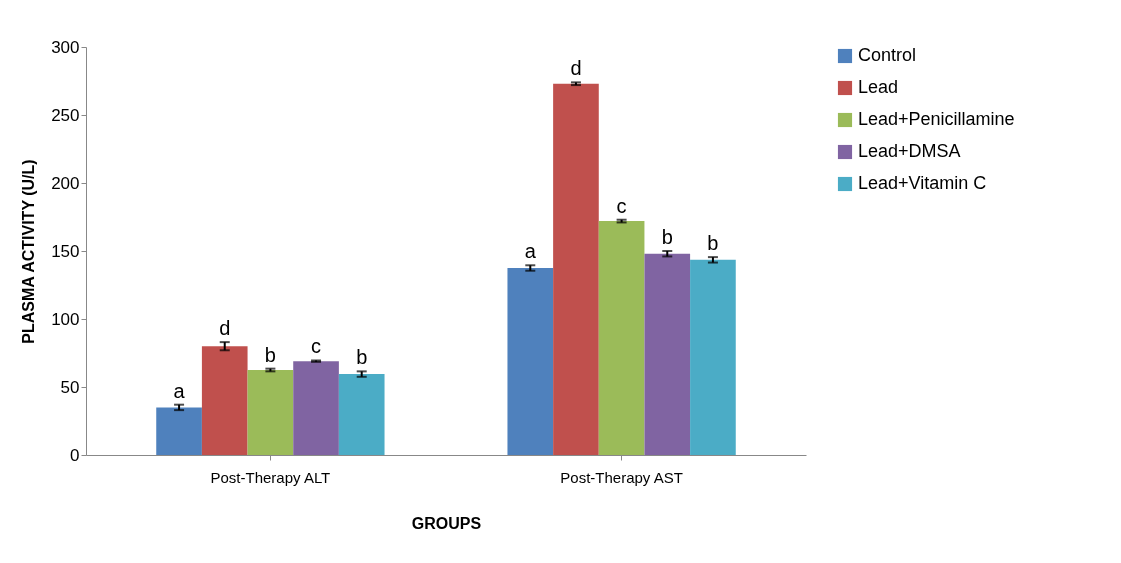  I want to click on y-tick-label: 250, so click(65, 115).